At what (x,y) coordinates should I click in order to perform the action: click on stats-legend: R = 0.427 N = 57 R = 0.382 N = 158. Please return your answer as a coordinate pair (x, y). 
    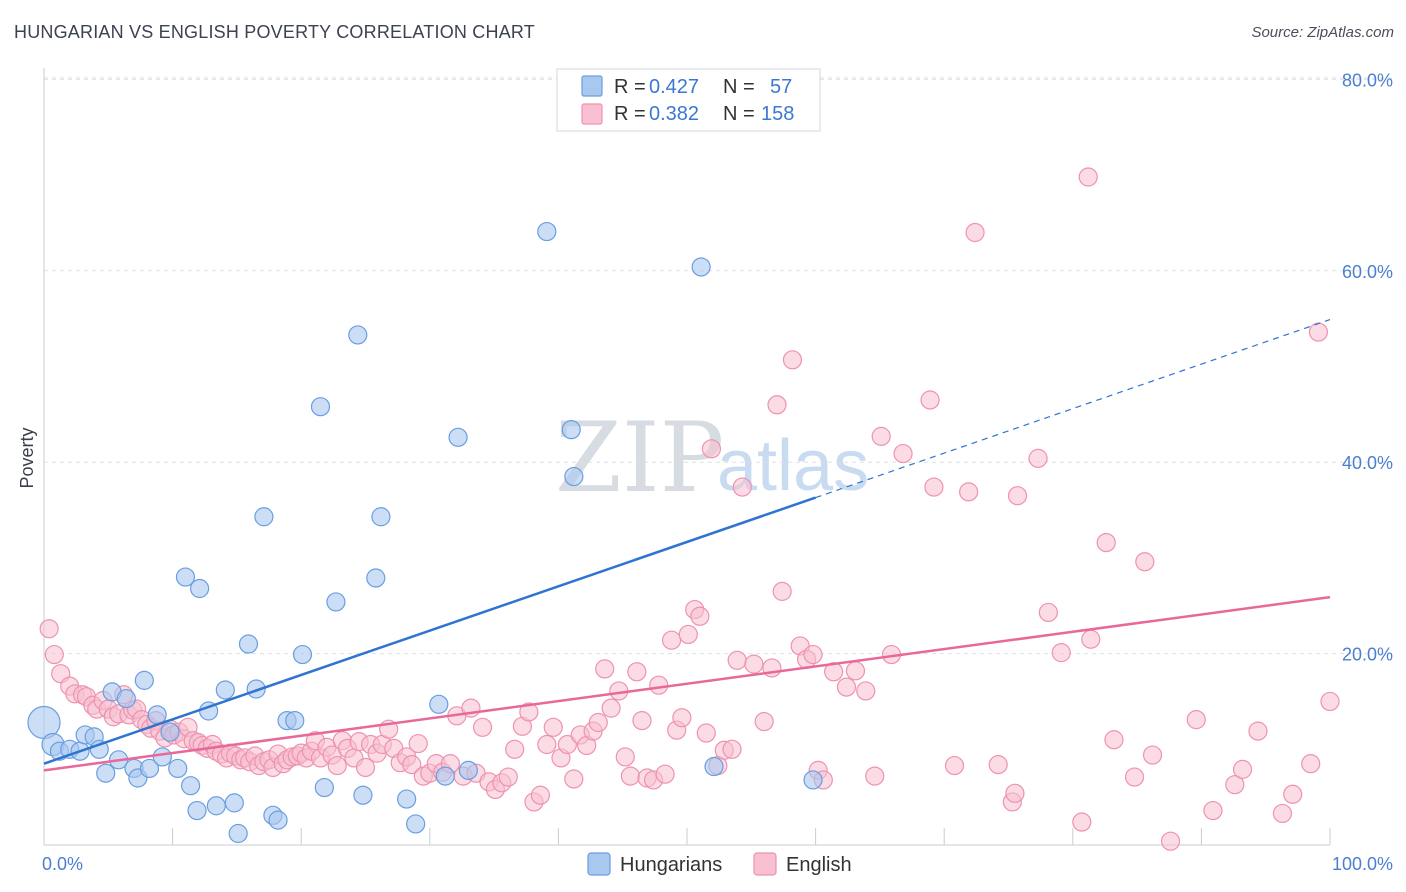
    Looking at the image, I should click on (688, 100).